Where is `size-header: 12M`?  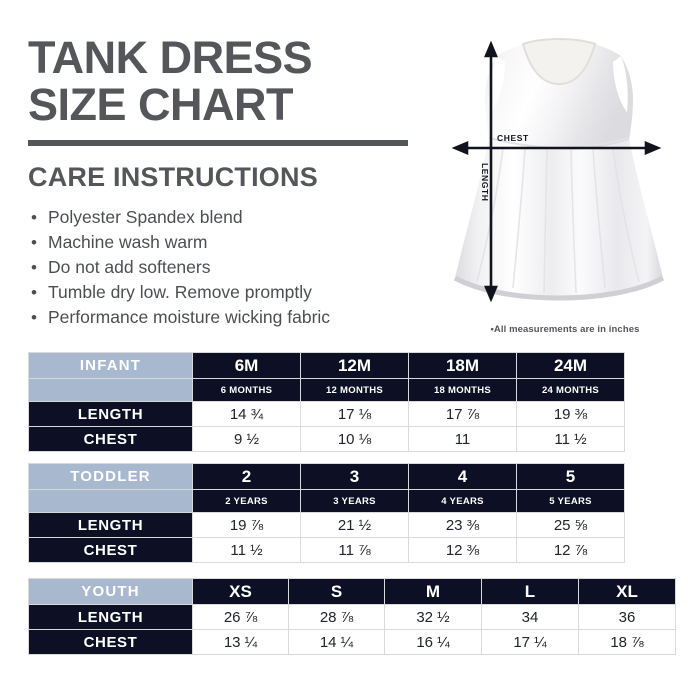 size-header: 12M is located at coordinates (354, 365).